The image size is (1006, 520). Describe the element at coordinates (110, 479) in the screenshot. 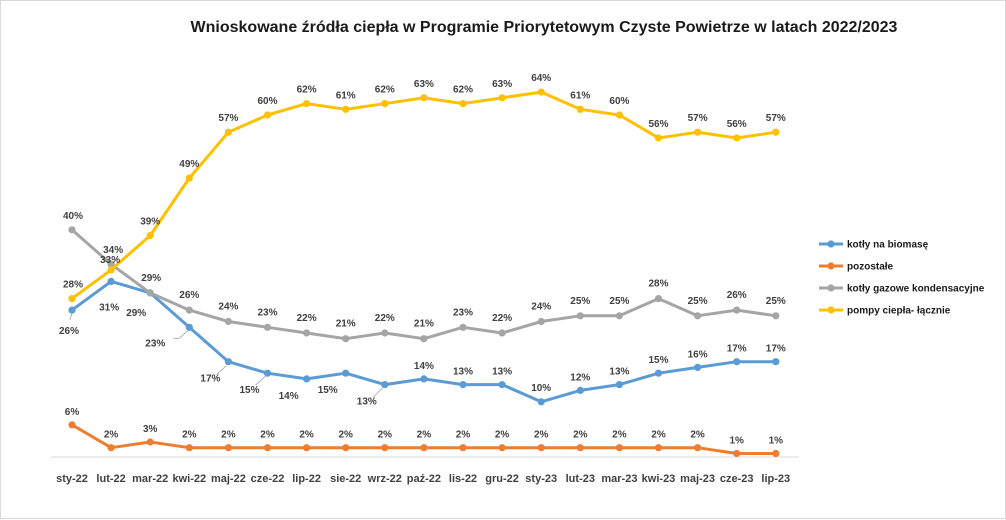

I see `x-tick-label: lut-22` at that location.